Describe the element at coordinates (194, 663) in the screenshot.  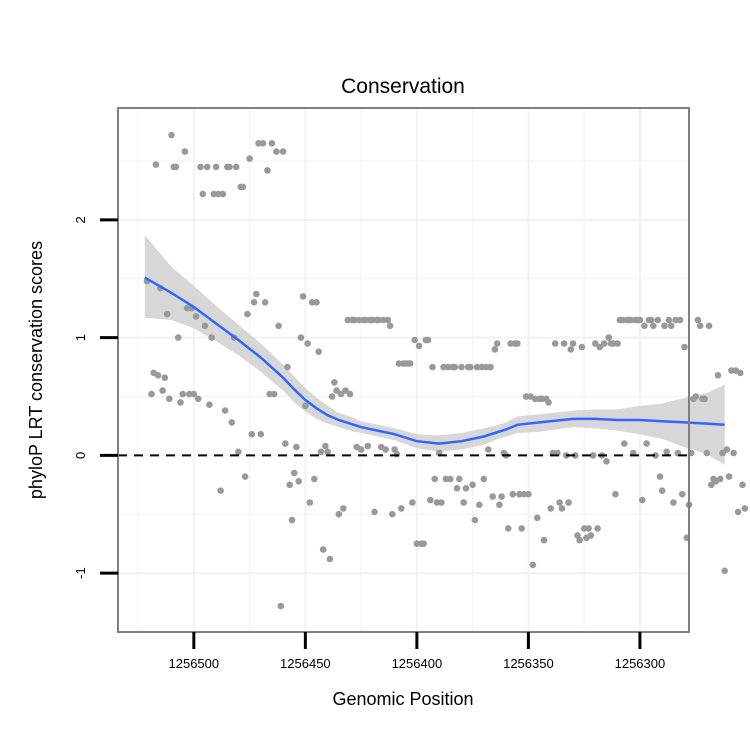
I see `x-tick-label: 1256500` at that location.